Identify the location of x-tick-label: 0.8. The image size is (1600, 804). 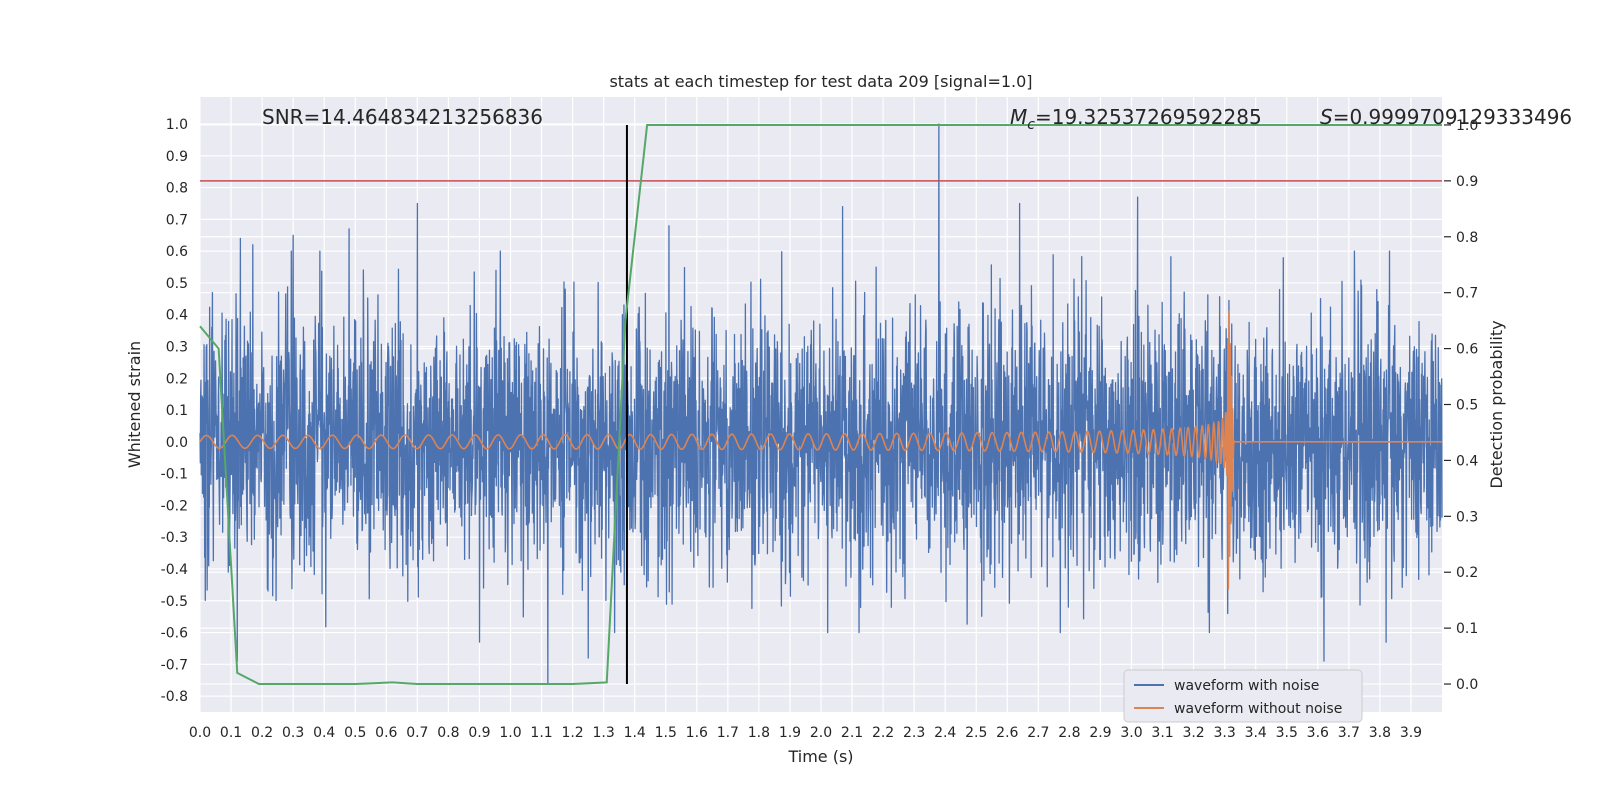
(448, 733).